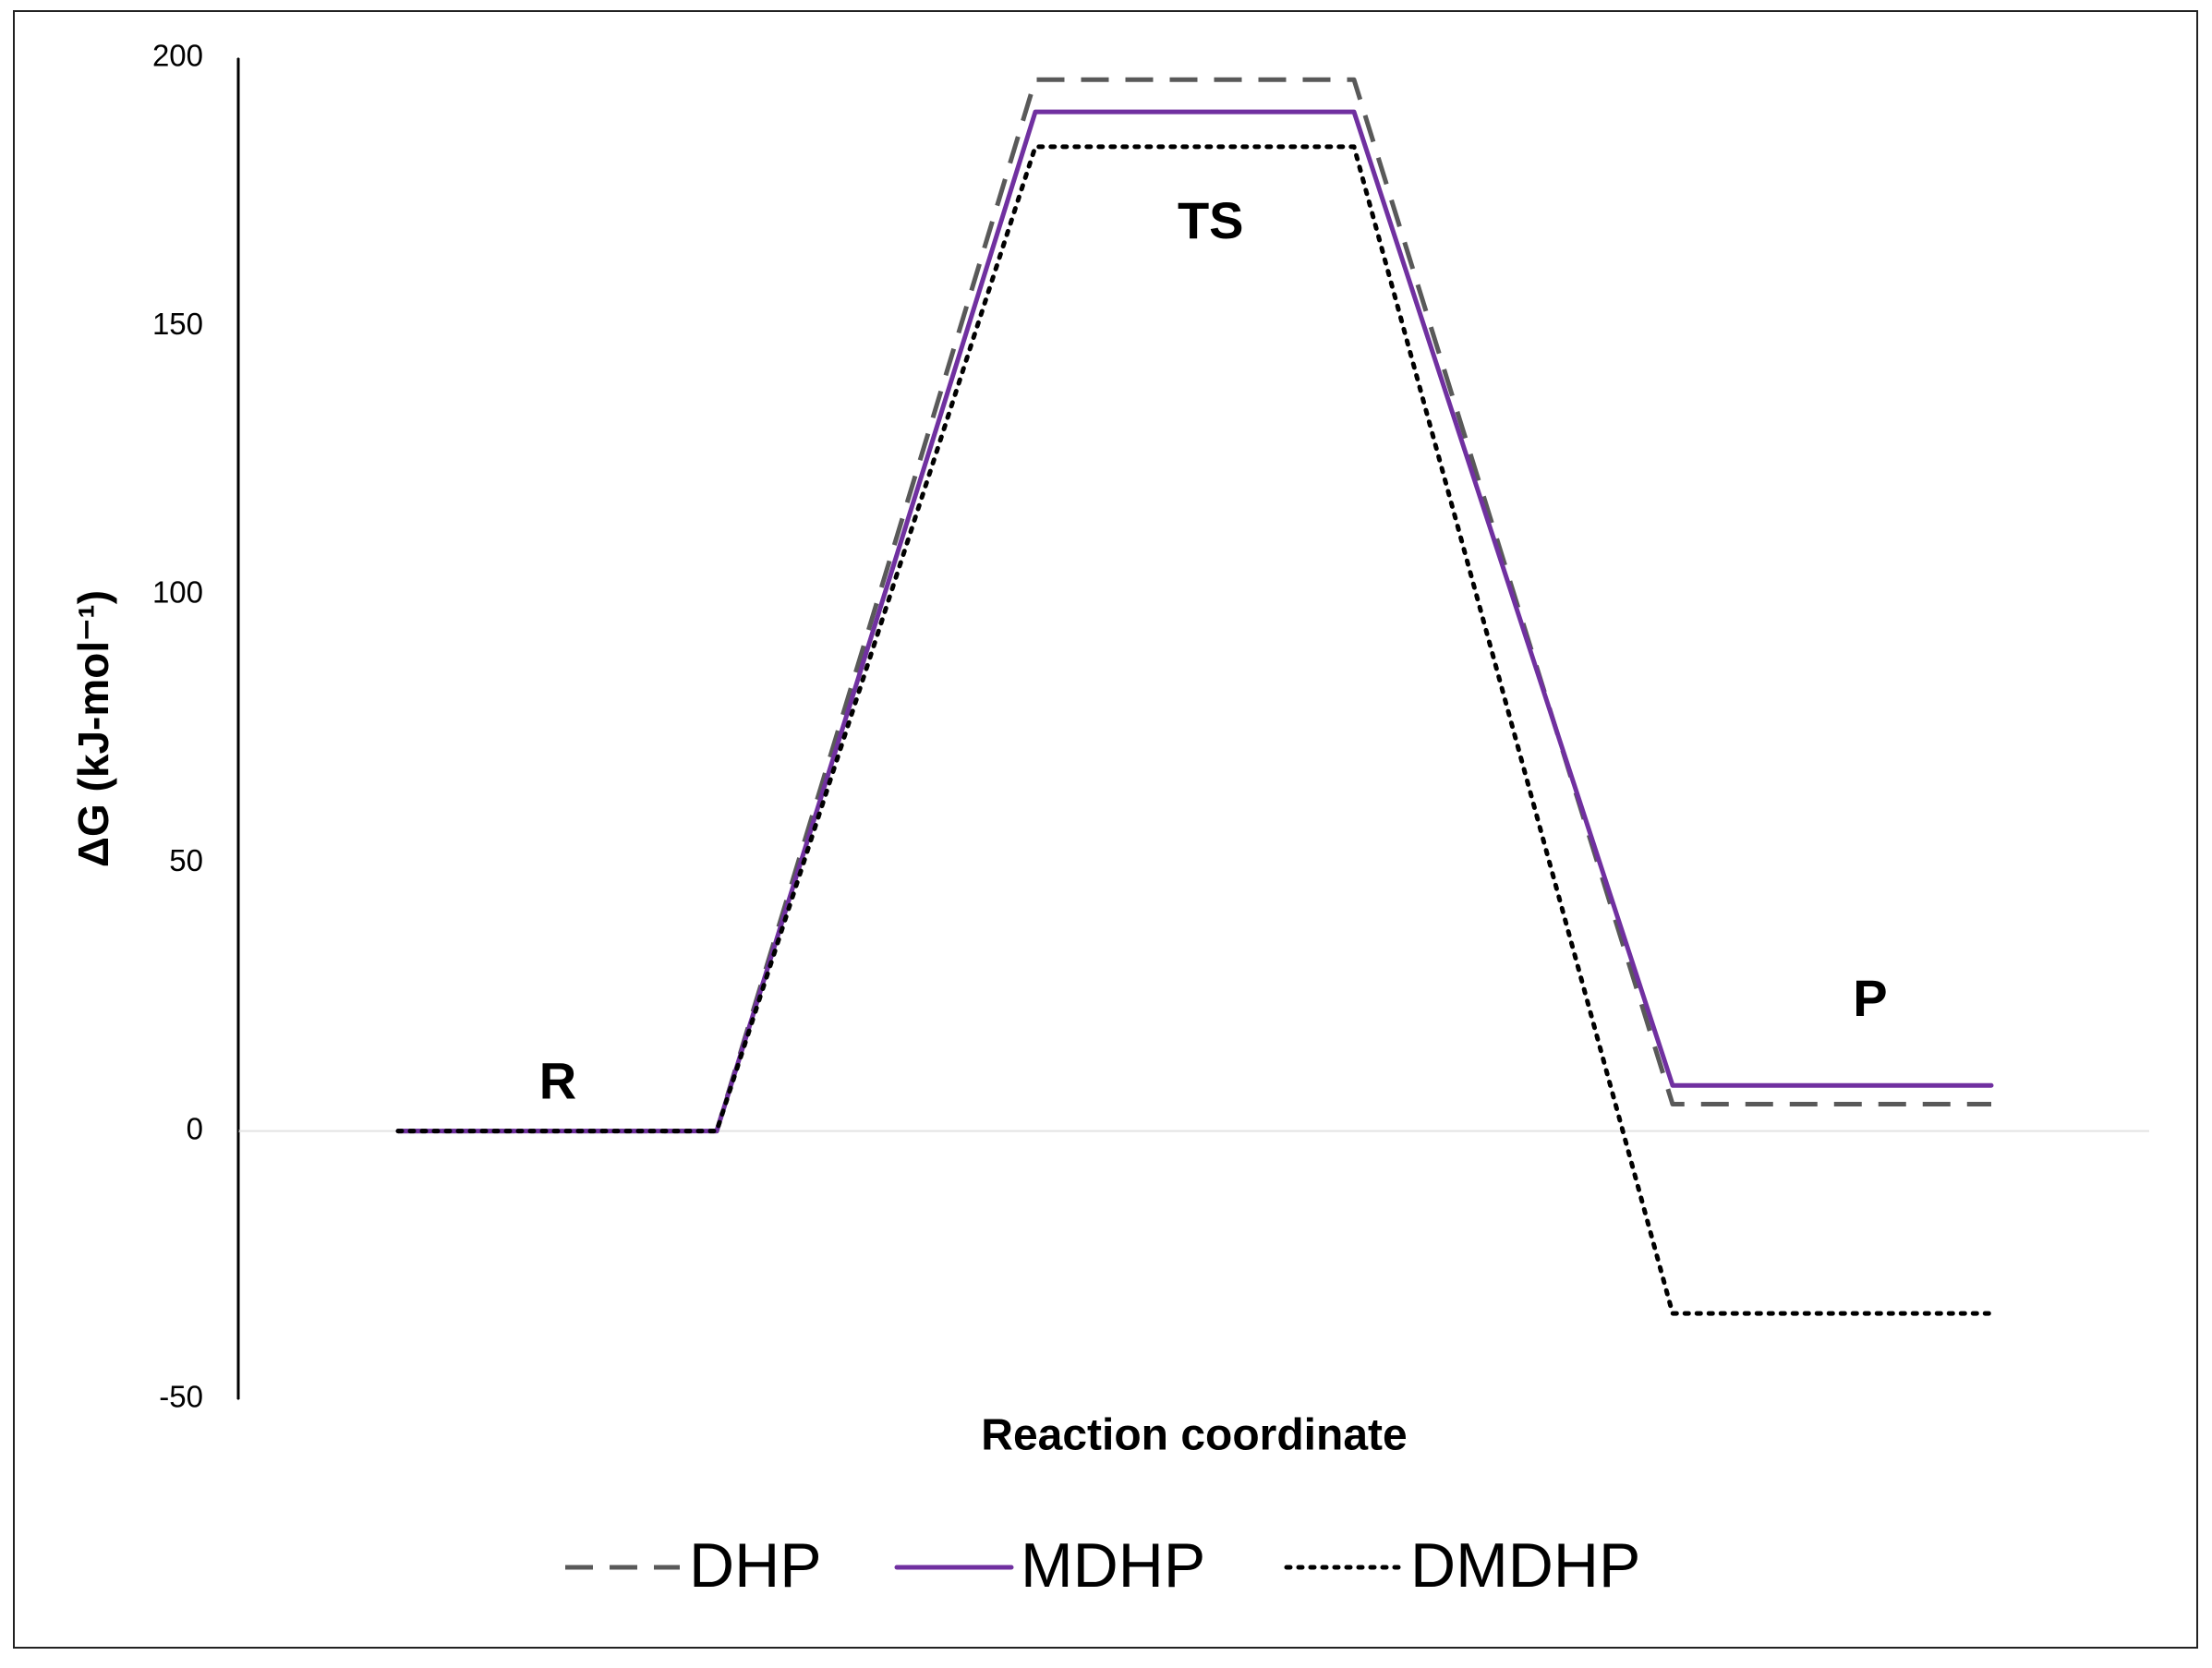 The height and width of the screenshot is (1668, 2212). What do you see at coordinates (1870, 998) in the screenshot?
I see `annotation: P` at bounding box center [1870, 998].